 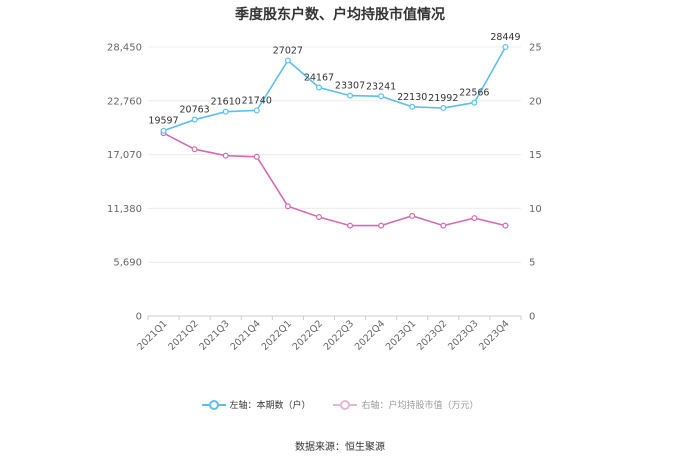 I want to click on right-axis-tick-label: 10, so click(x=535, y=209).